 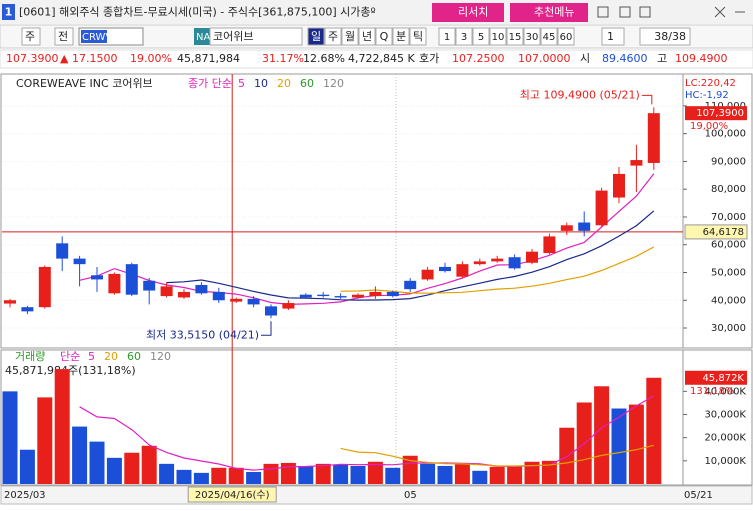 I want to click on interval-label: 15, so click(x=515, y=37).